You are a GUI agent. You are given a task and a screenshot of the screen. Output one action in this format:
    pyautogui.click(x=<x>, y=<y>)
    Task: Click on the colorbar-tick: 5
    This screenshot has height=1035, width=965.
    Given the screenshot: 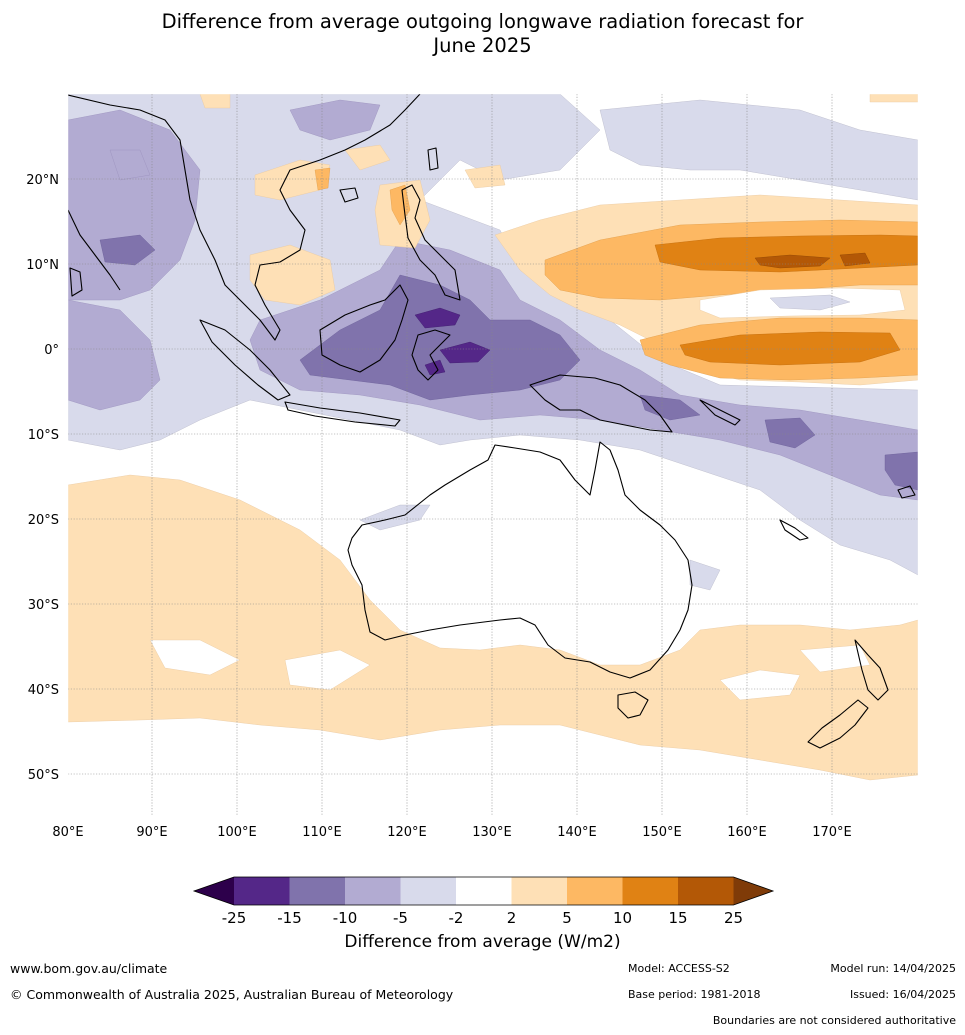 What is the action you would take?
    pyautogui.click(x=567, y=918)
    